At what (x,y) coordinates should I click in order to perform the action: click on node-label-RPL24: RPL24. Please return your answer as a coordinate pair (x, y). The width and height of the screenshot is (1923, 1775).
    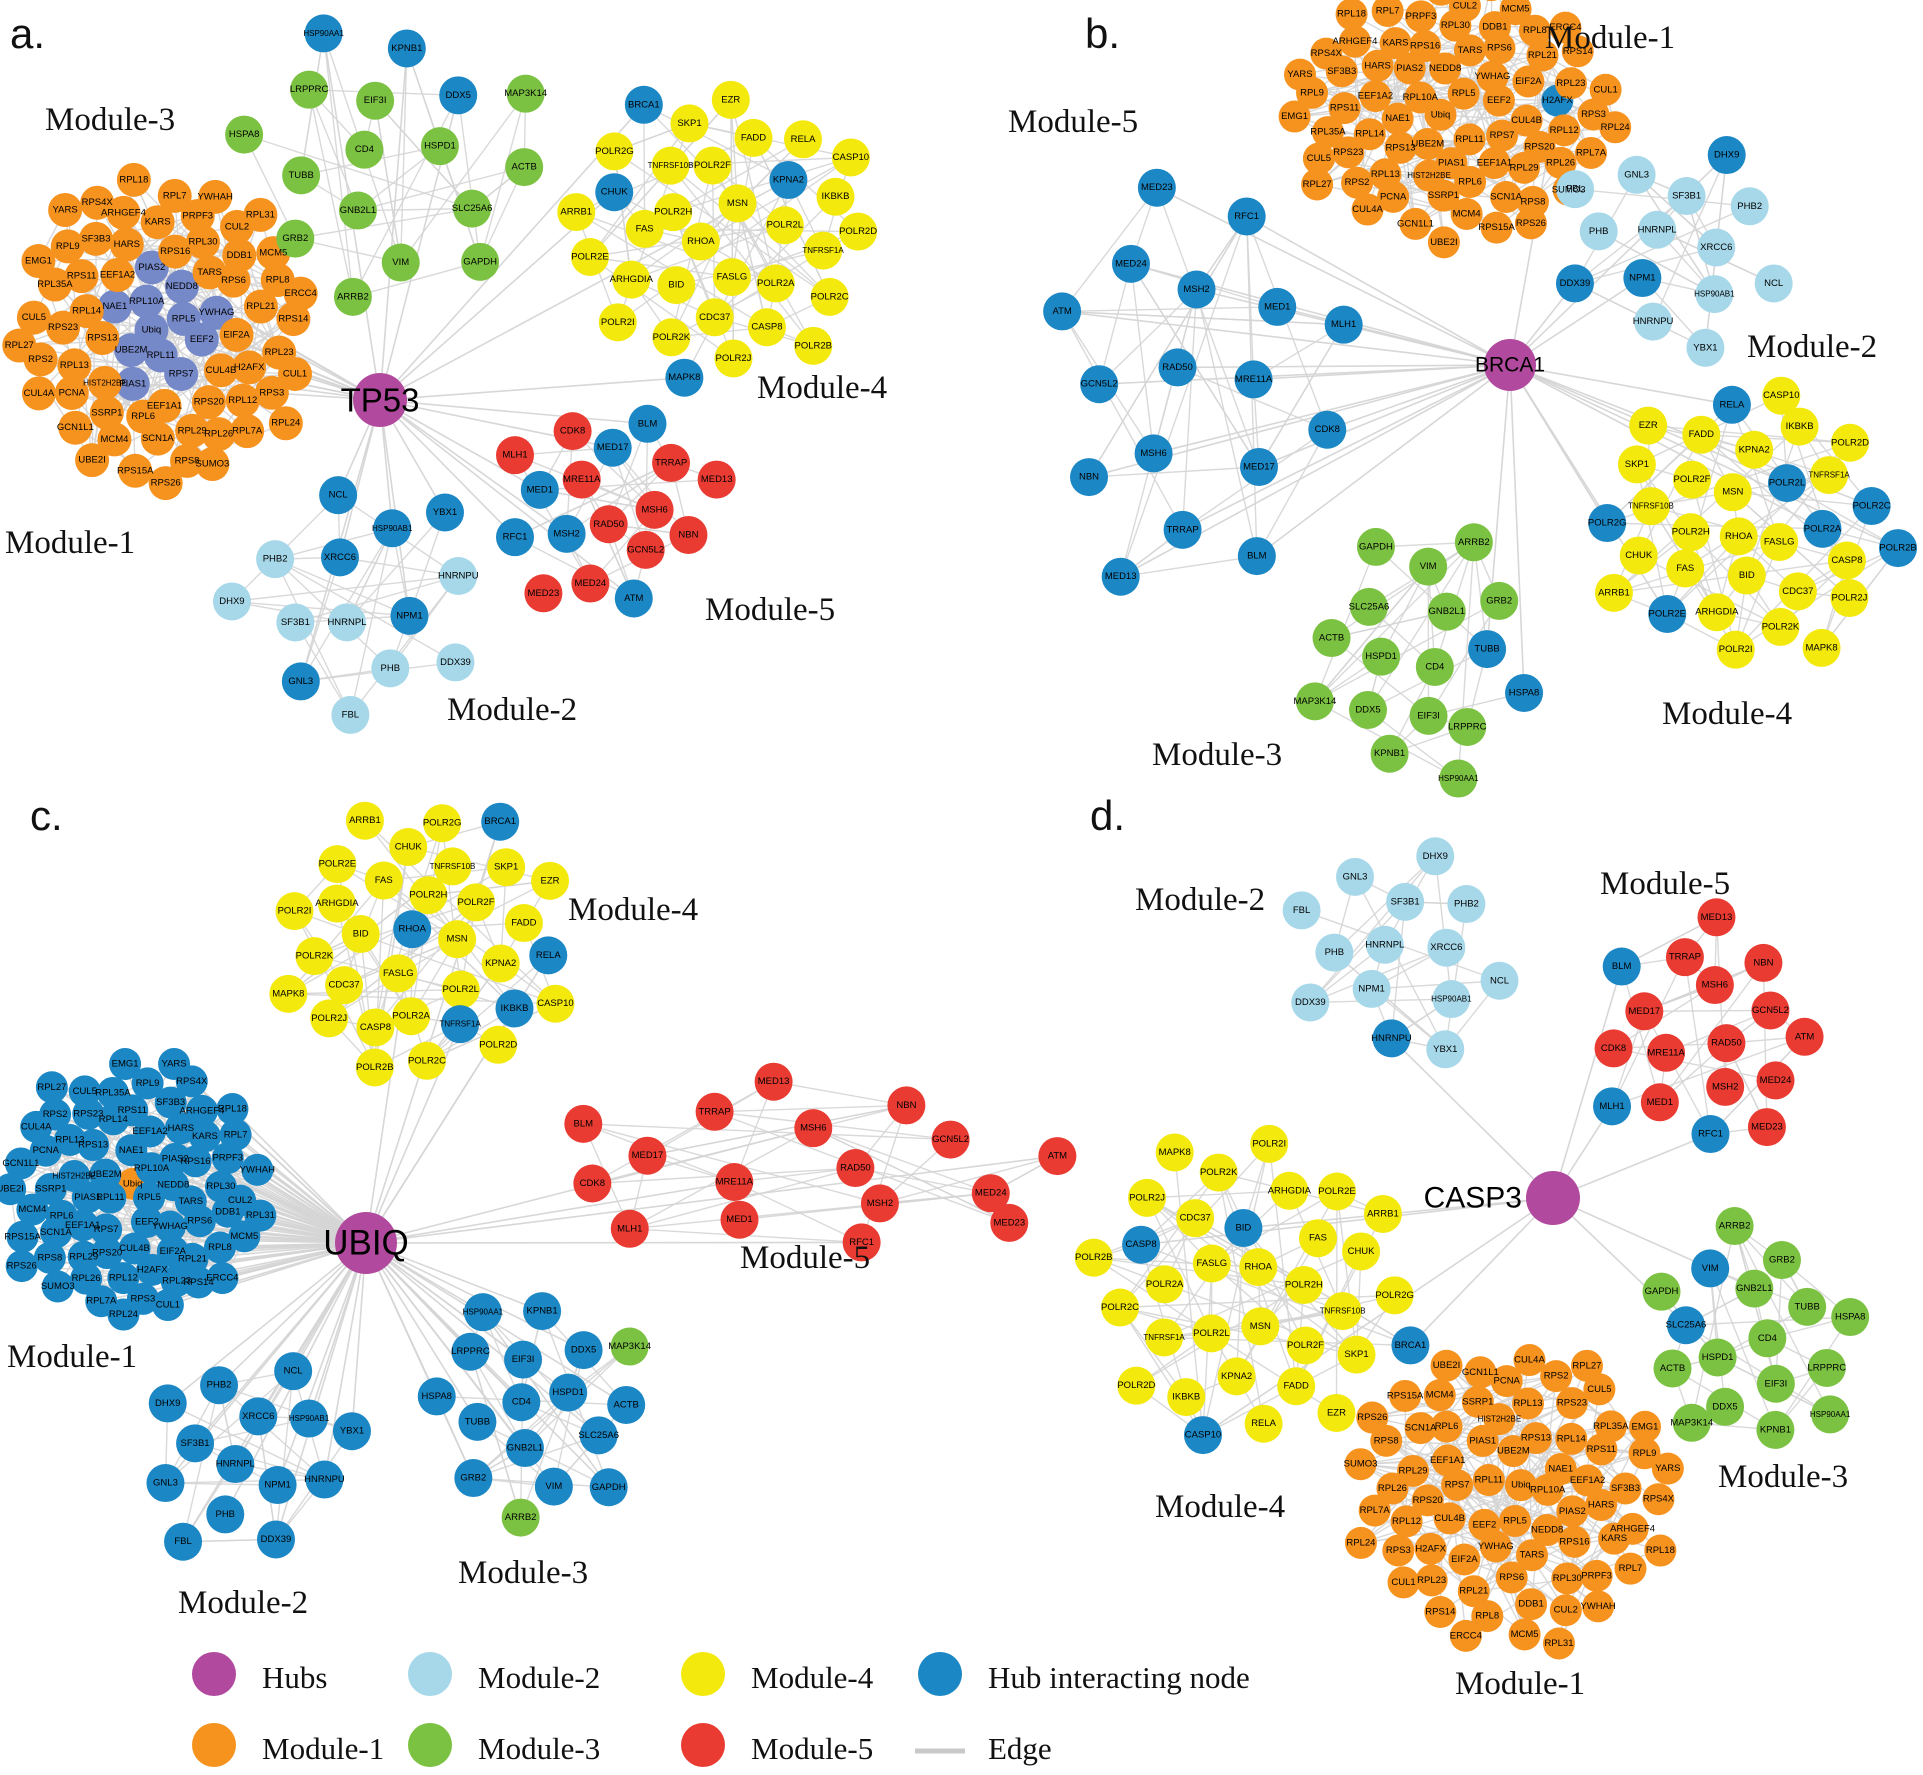
    Looking at the image, I should click on (1360, 1542).